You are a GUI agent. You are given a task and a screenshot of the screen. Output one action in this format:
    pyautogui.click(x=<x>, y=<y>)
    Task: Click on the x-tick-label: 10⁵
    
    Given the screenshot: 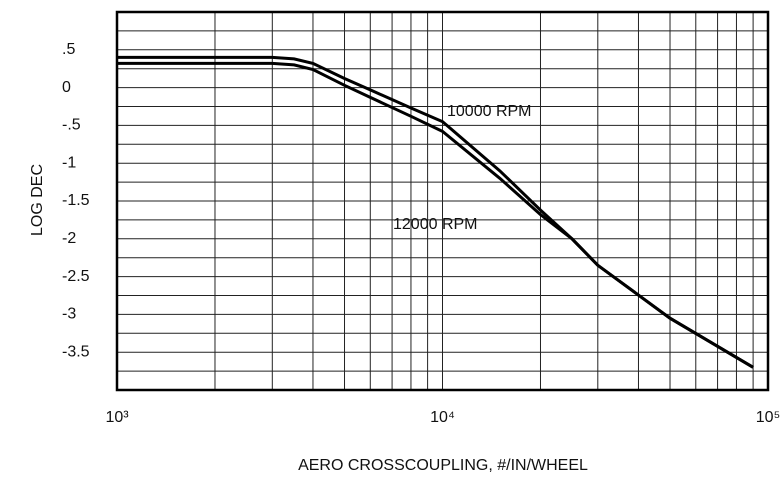 What is the action you would take?
    pyautogui.click(x=768, y=417)
    